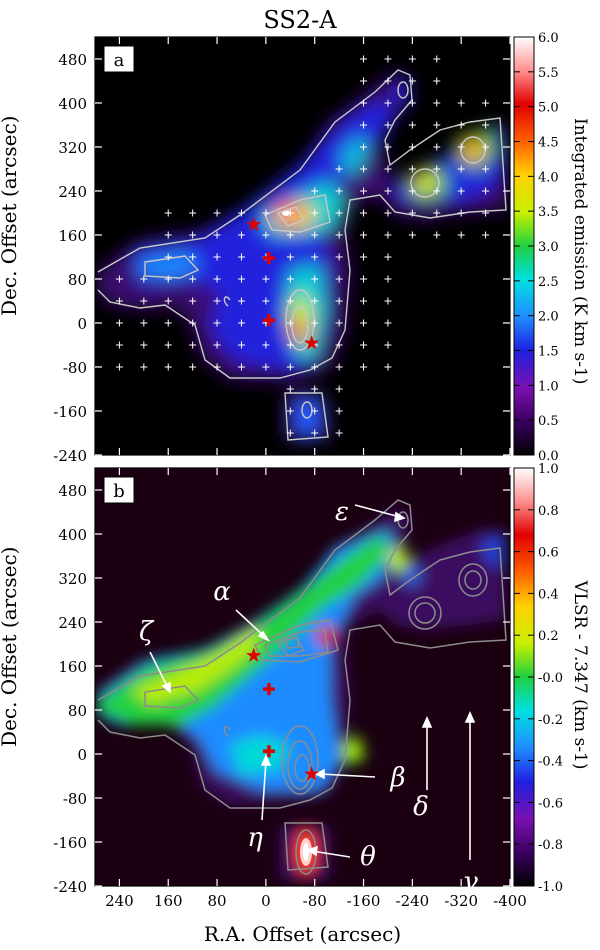 Image resolution: width=600 pixels, height=950 pixels. I want to click on colorbar-tick-label: 0.6, so click(548, 553).